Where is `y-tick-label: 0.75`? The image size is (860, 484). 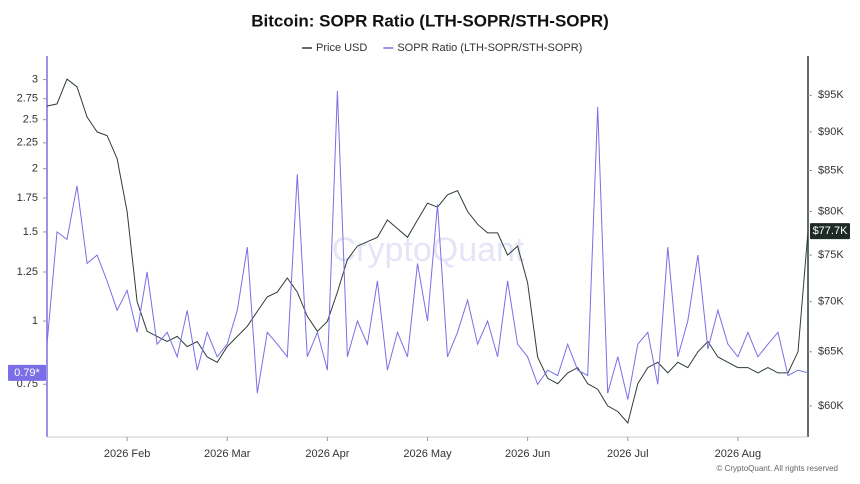
y-tick-label: 0.75 is located at coordinates (27, 384).